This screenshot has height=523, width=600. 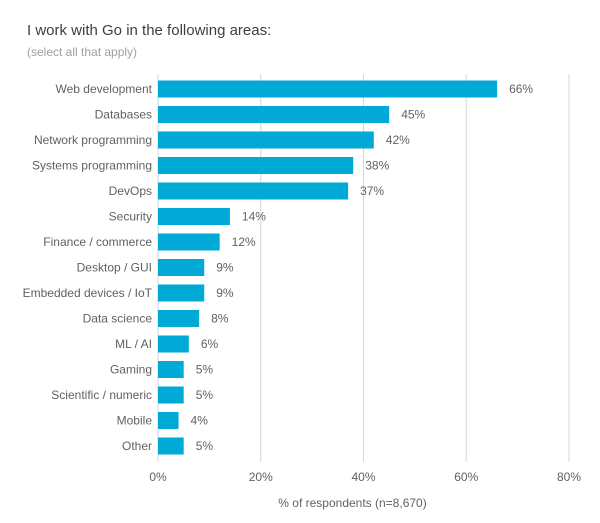 I want to click on x-axis-title: % of respondents (n=8,670), so click(x=352, y=503).